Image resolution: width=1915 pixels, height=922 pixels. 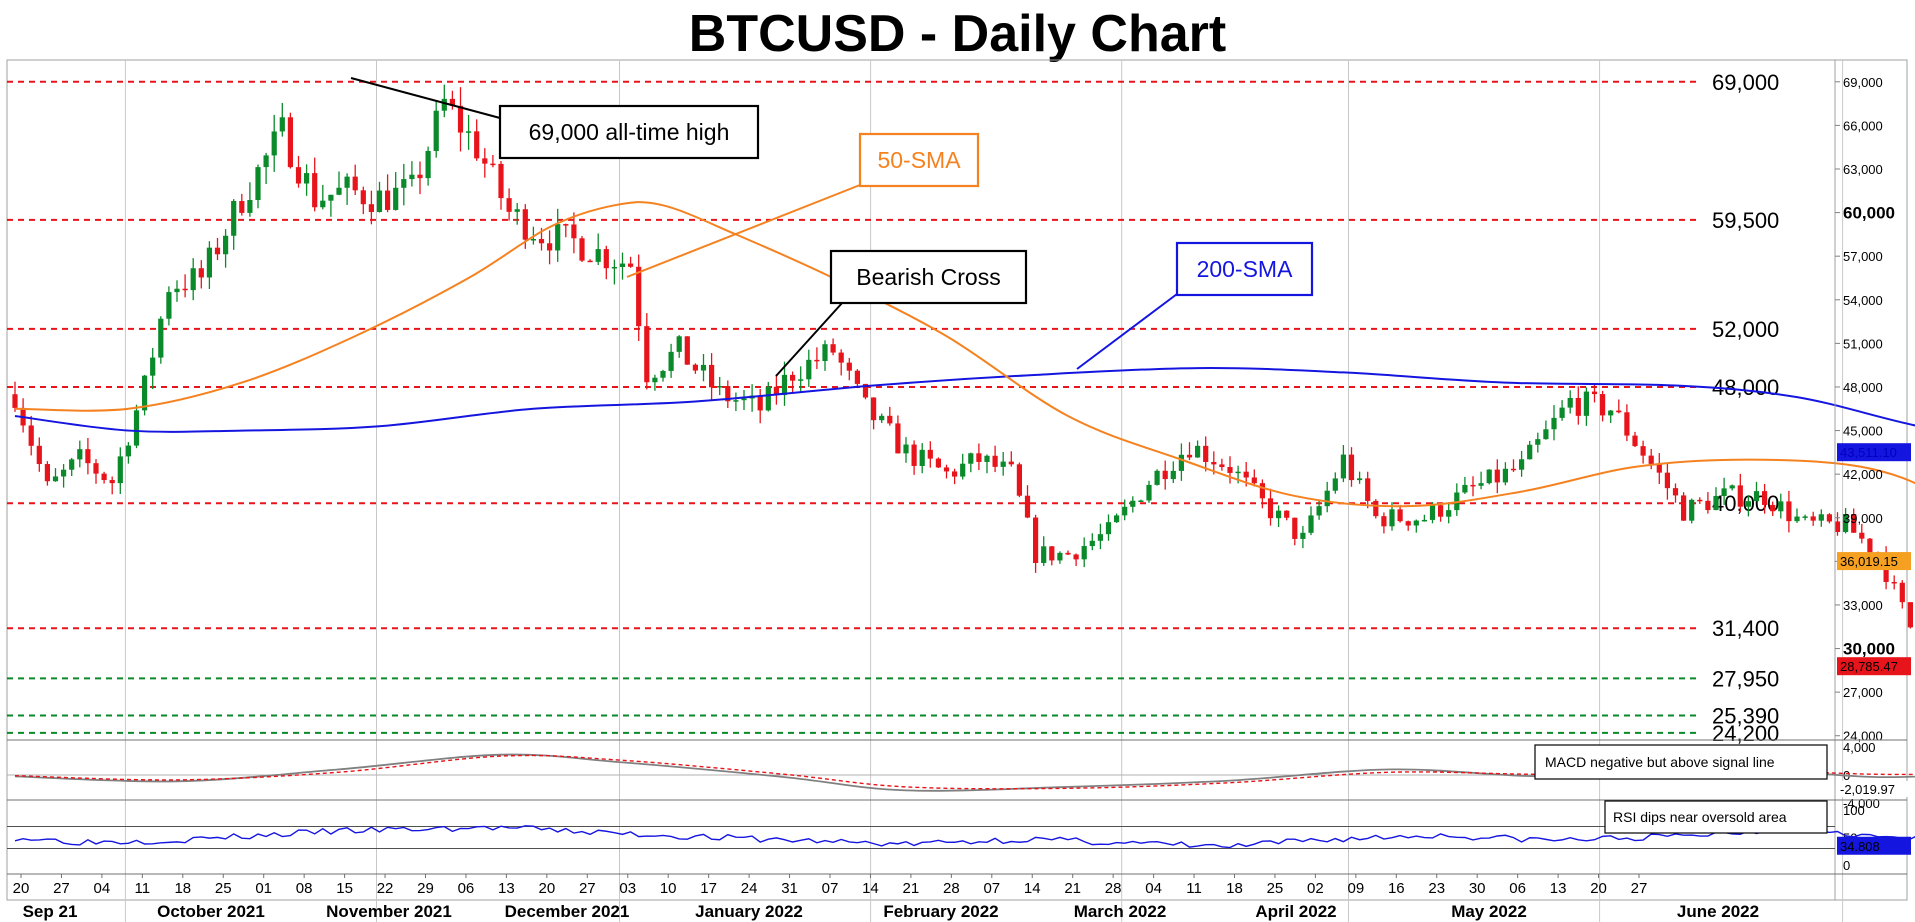 What do you see at coordinates (1869, 561) in the screenshot?
I see `price-tag-label: 36,019.15` at bounding box center [1869, 561].